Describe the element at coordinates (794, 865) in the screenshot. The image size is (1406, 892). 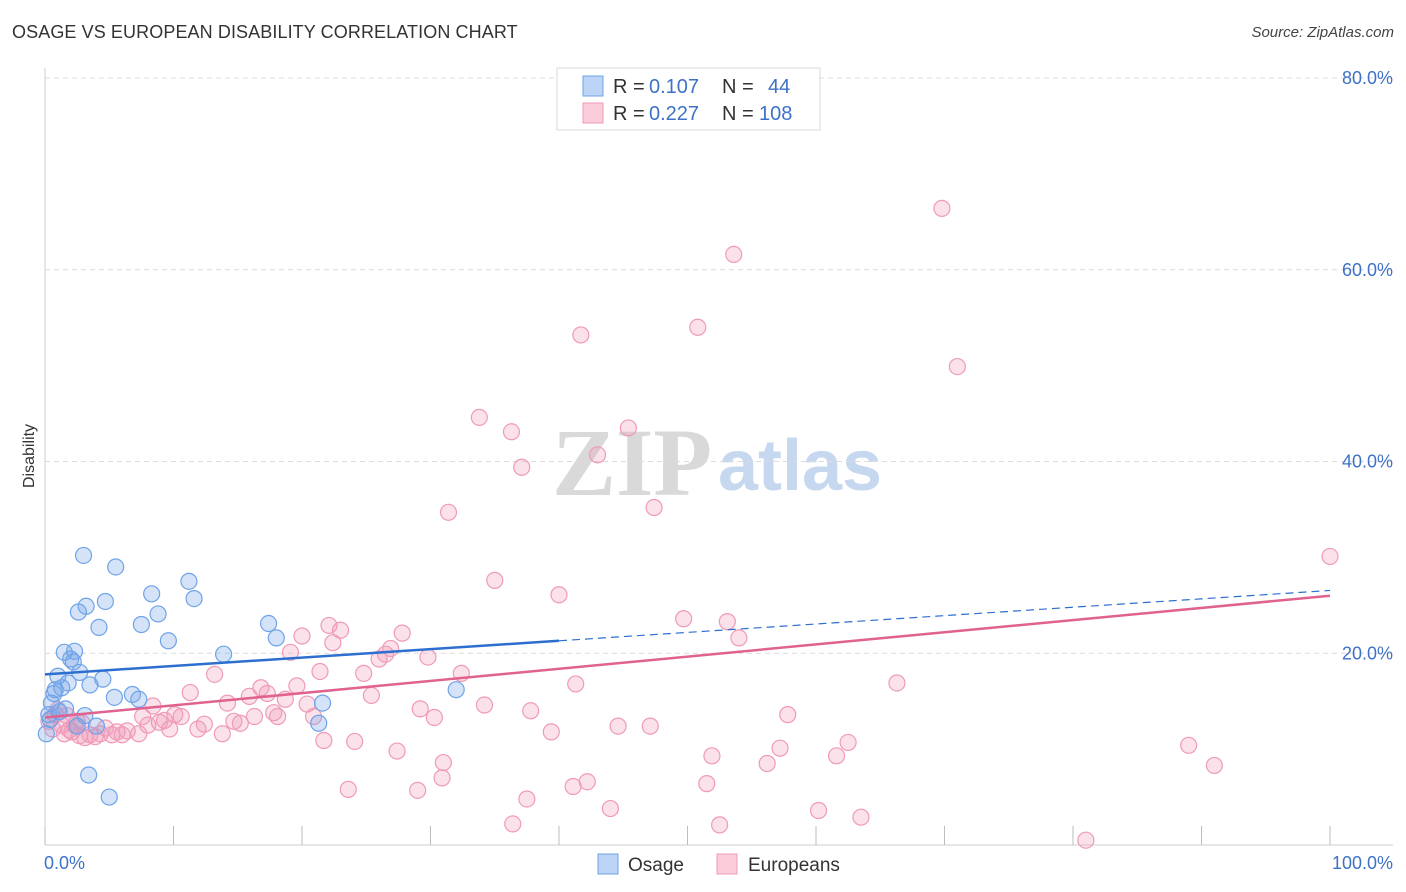
I see `bottom-legend-label-europeans: Europeans` at that location.